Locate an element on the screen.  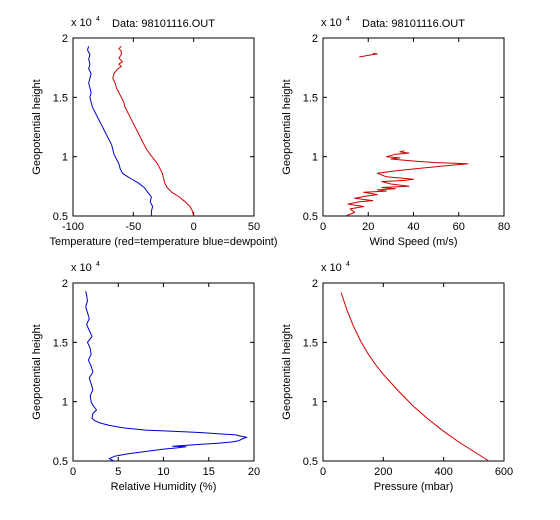
x-tick-label: 80 is located at coordinates (504, 227).